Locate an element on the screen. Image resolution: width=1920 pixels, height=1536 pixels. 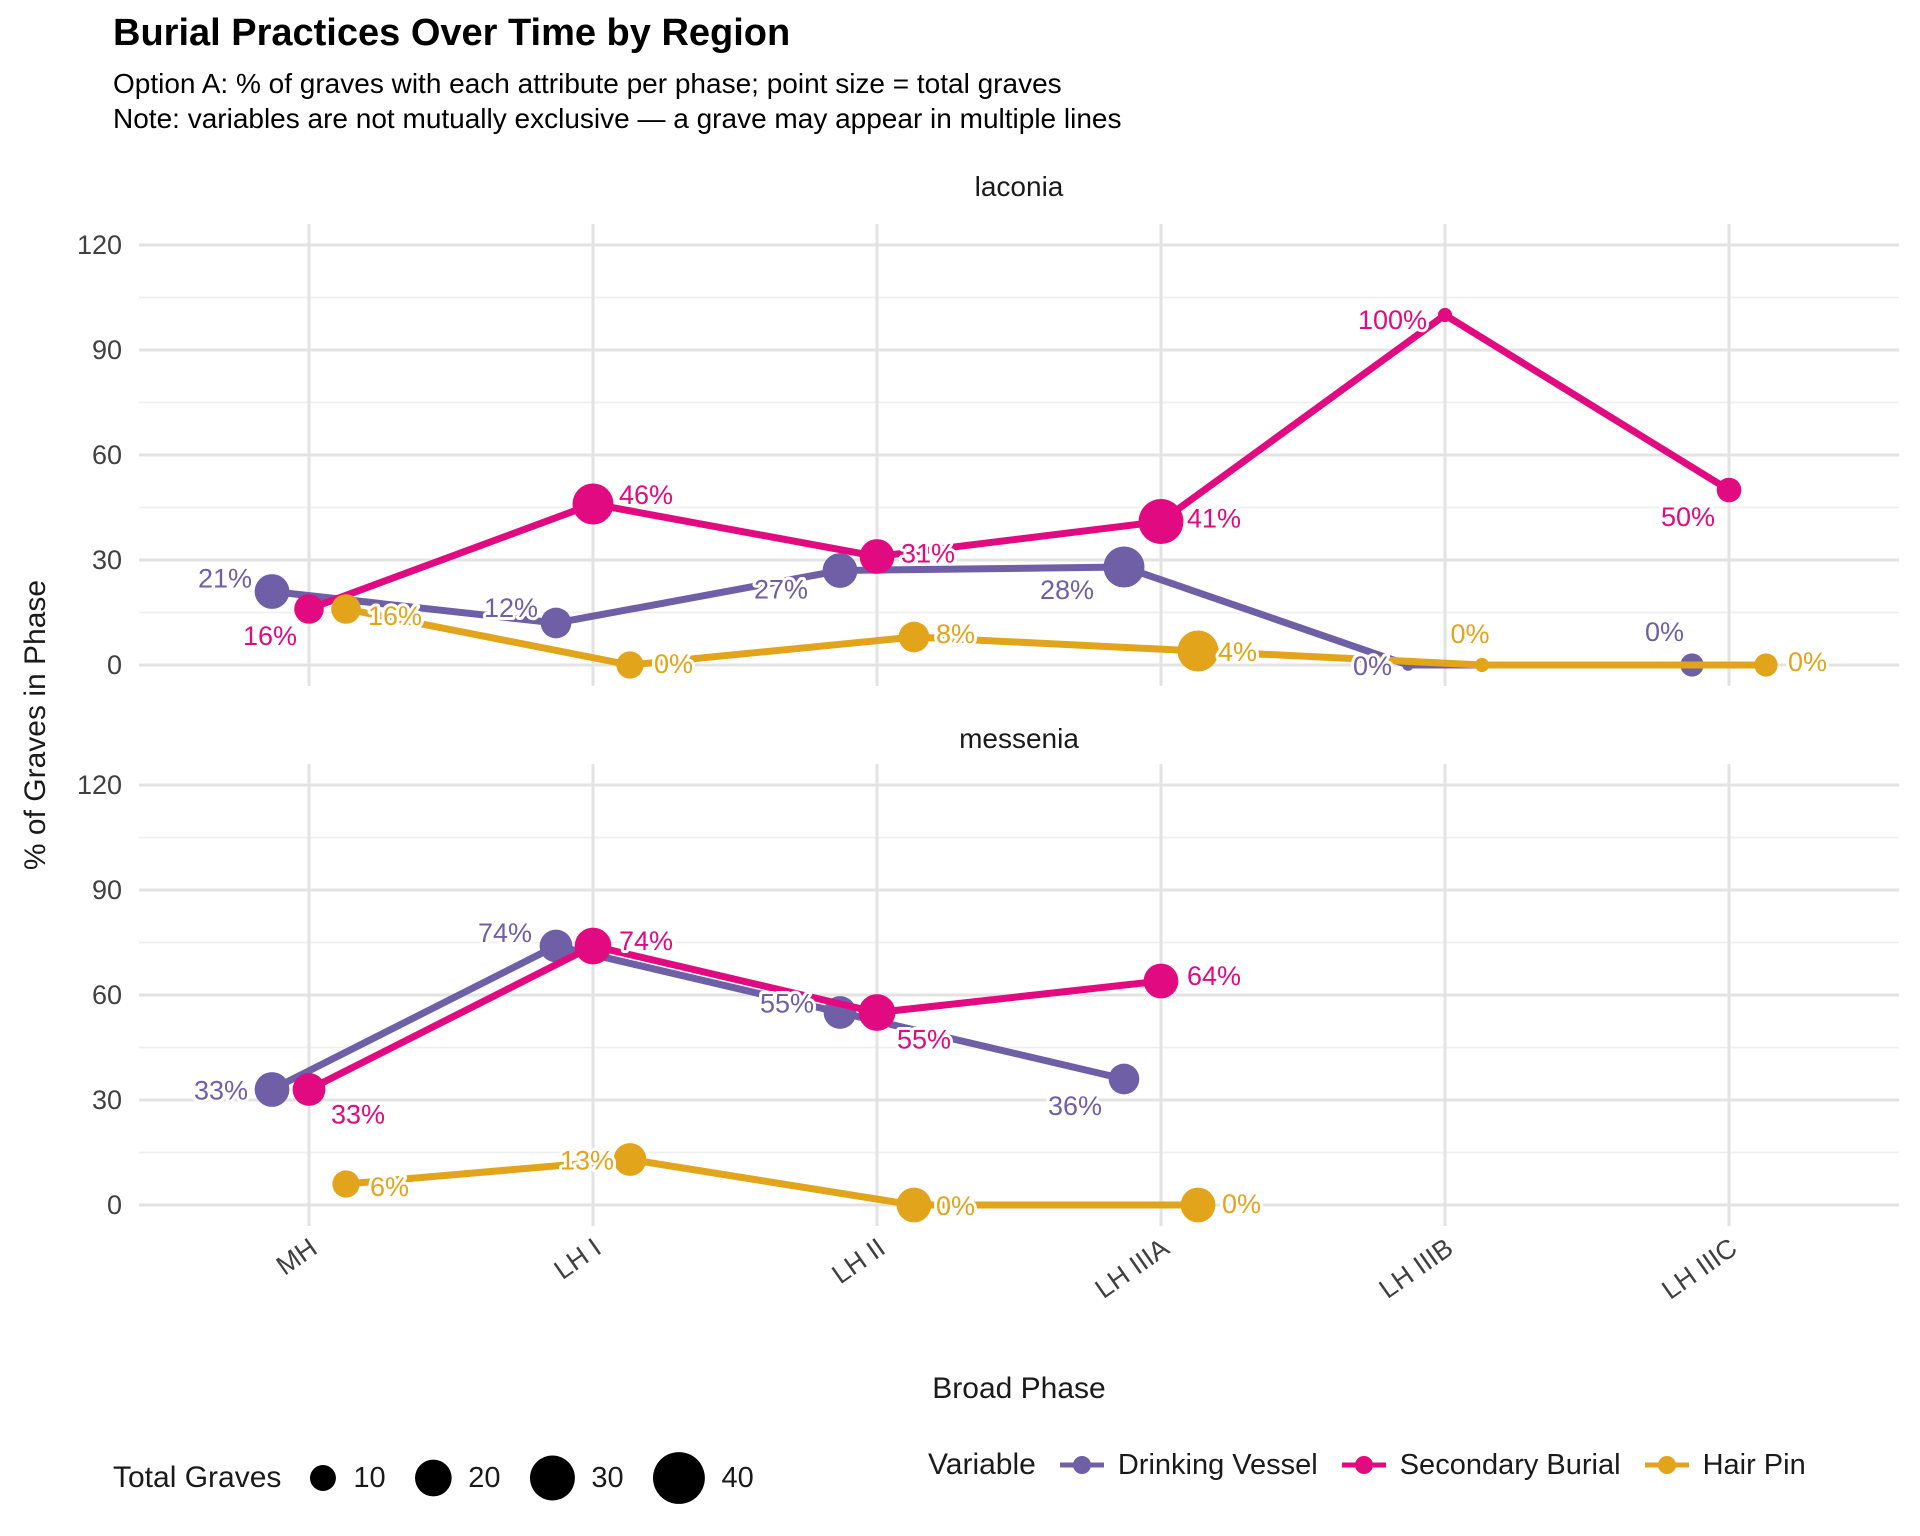
data-point-label: 46% is located at coordinates (646, 495).